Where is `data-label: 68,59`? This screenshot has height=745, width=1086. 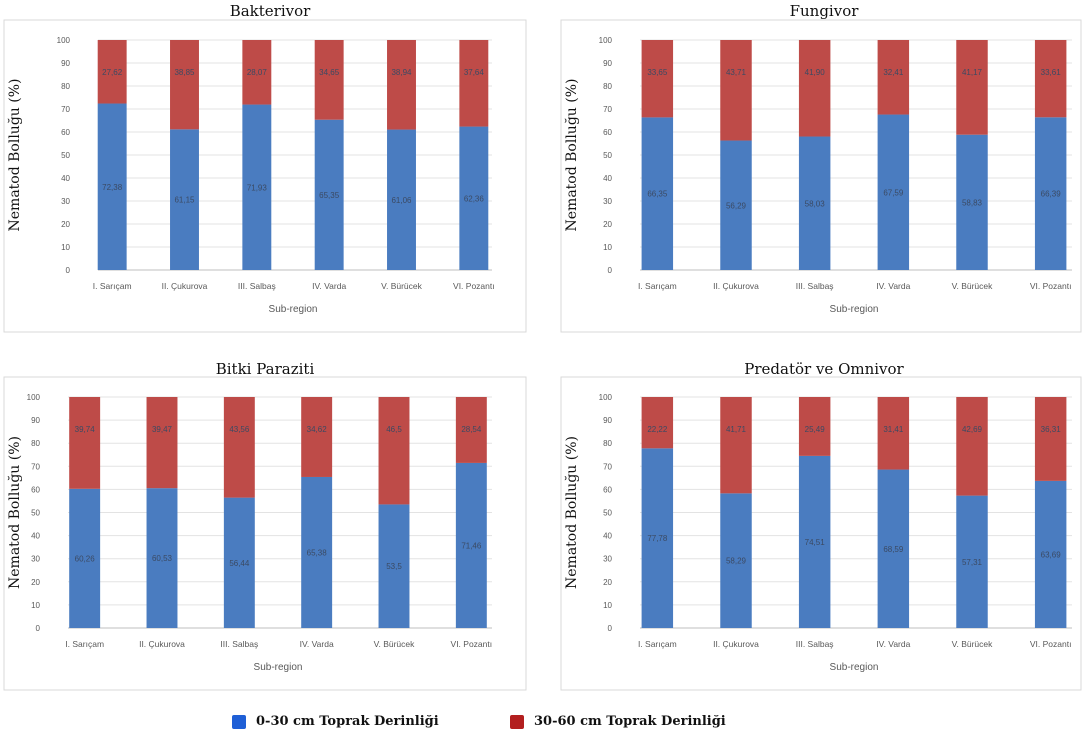
data-label: 68,59 is located at coordinates (893, 549).